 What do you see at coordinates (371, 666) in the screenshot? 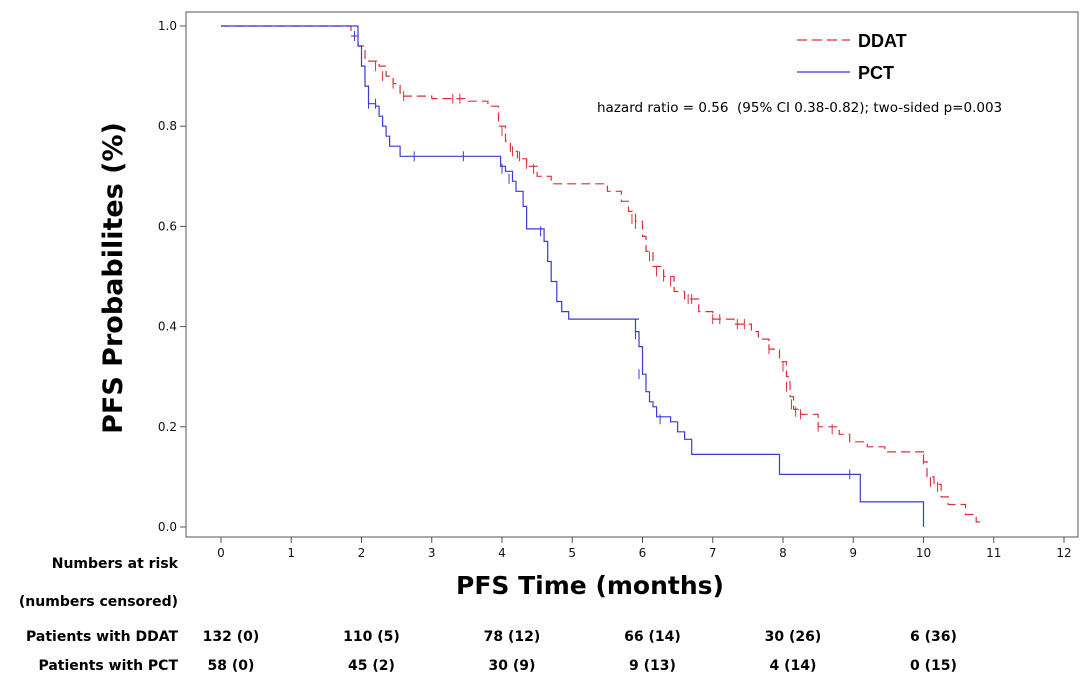
I see `risk-cell: 45 (2)` at bounding box center [371, 666].